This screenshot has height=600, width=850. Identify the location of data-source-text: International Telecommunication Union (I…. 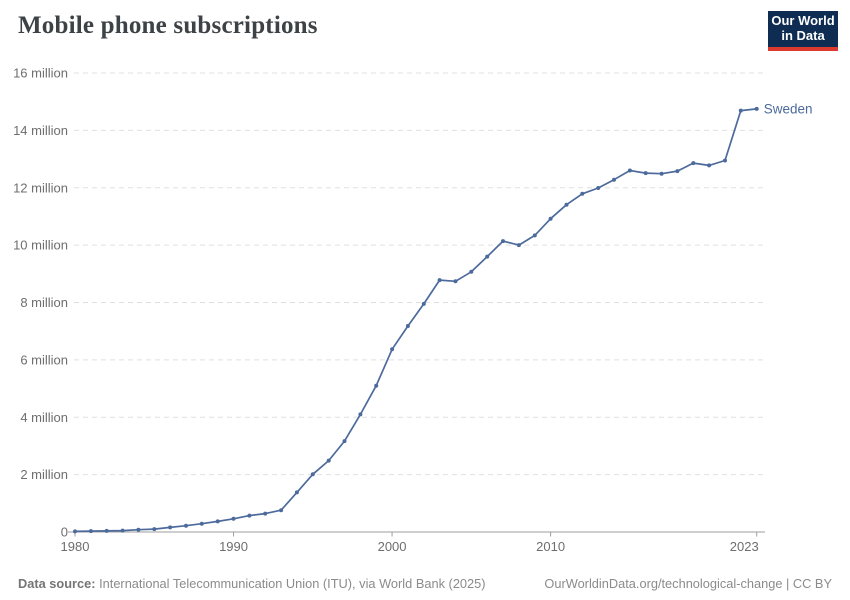
(290, 583).